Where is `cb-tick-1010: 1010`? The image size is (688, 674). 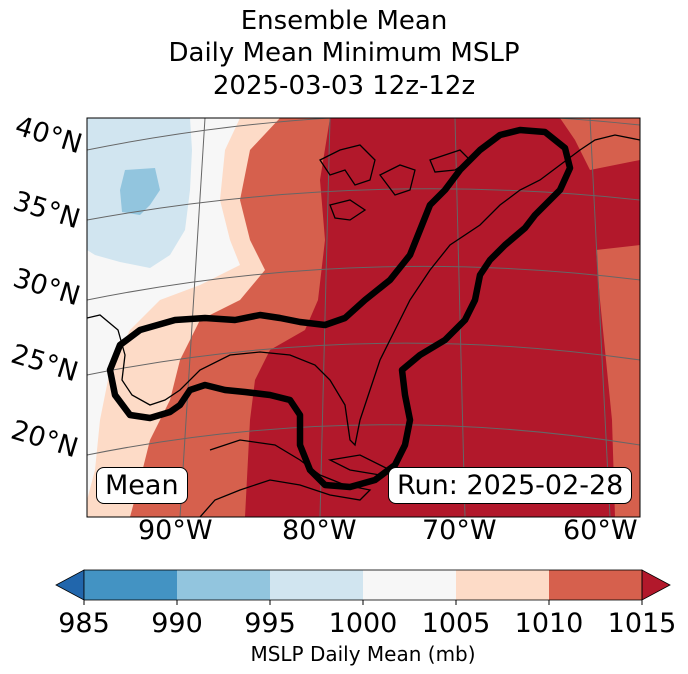 cb-tick-1010: 1010 is located at coordinates (549, 623).